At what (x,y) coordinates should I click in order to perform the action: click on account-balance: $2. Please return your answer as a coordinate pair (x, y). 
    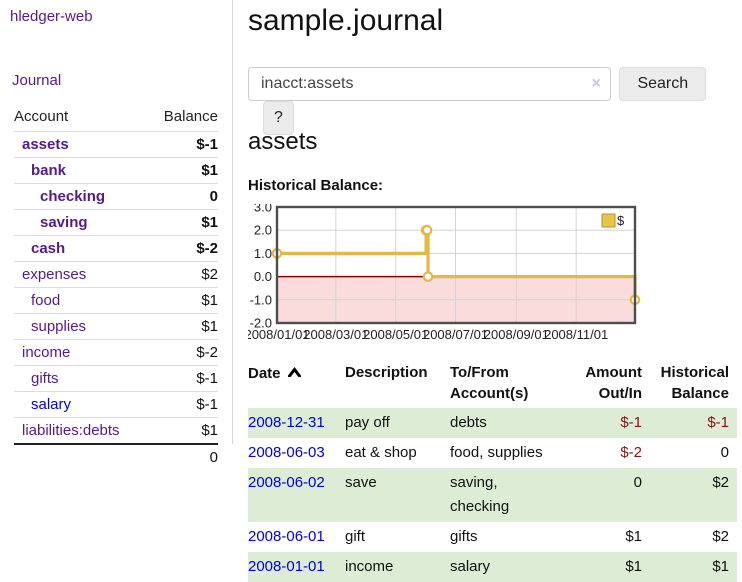
    Looking at the image, I should click on (209, 274).